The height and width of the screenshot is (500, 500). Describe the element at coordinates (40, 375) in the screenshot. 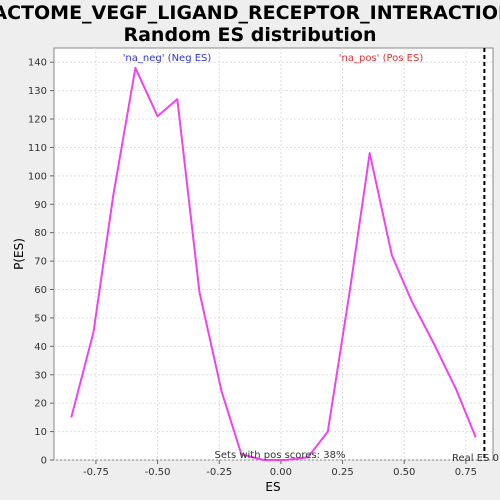

I see `y-tick-label: 30` at that location.